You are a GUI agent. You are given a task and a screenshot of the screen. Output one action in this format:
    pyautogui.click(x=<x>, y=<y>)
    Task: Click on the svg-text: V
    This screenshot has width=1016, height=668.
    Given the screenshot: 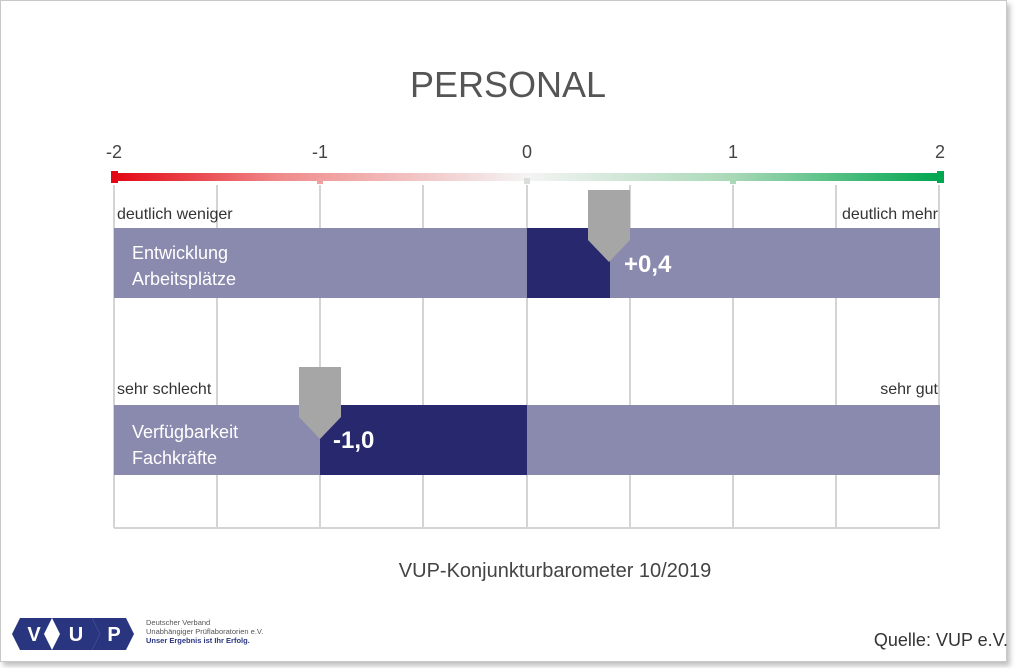 What is the action you would take?
    pyautogui.click(x=34, y=635)
    